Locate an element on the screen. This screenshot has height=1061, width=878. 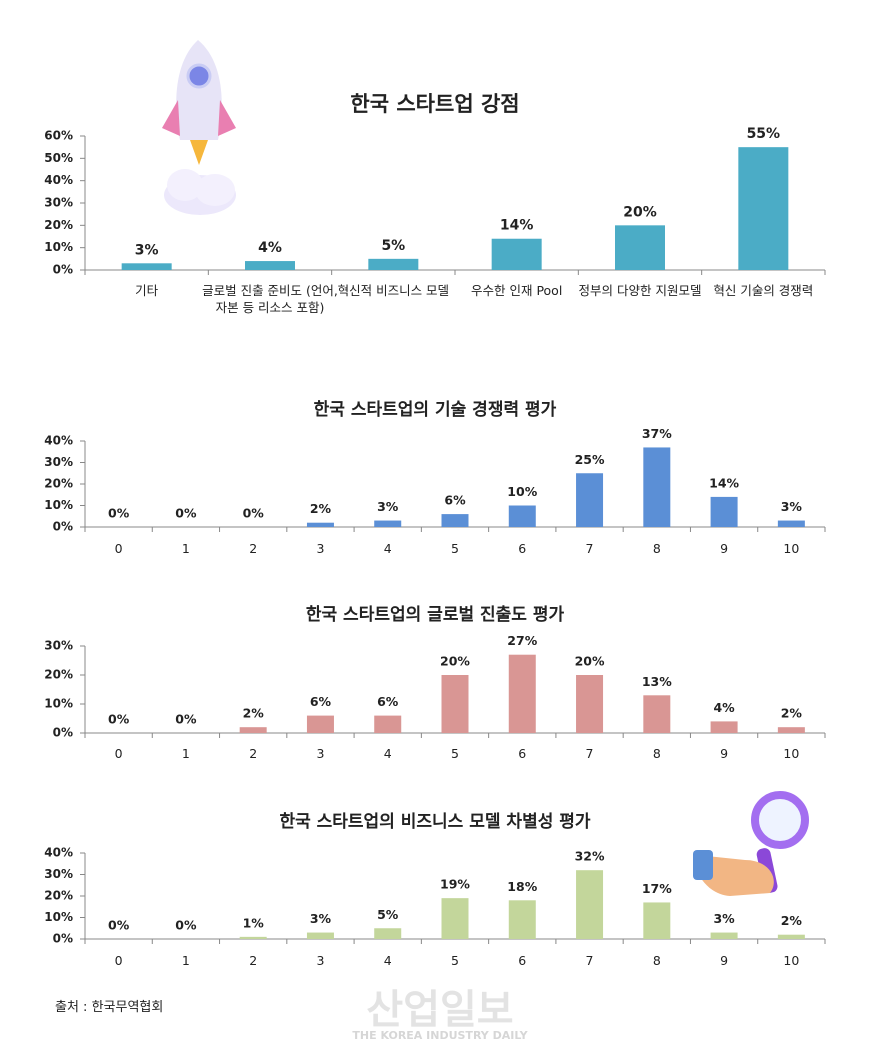
data-label: 10% is located at coordinates (522, 491).